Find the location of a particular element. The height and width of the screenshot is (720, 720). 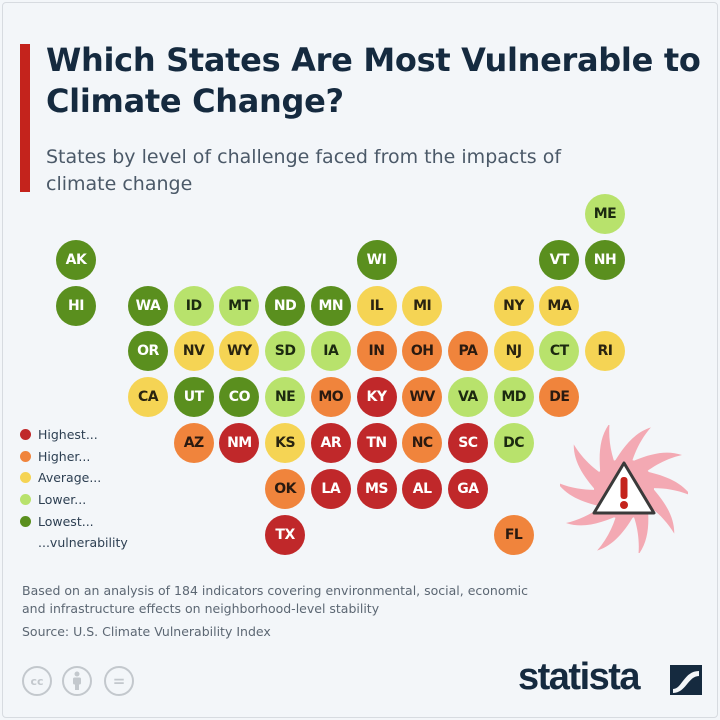

state-tile-nc: NC is located at coordinates (422, 443).